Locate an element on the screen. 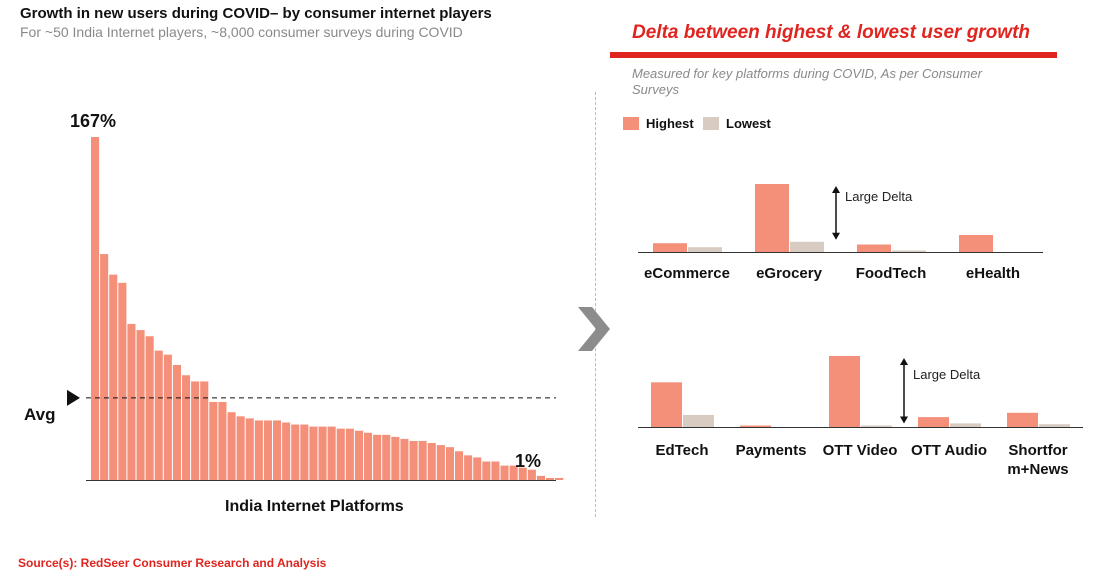  category-label: eGrocery is located at coordinates (789, 273).